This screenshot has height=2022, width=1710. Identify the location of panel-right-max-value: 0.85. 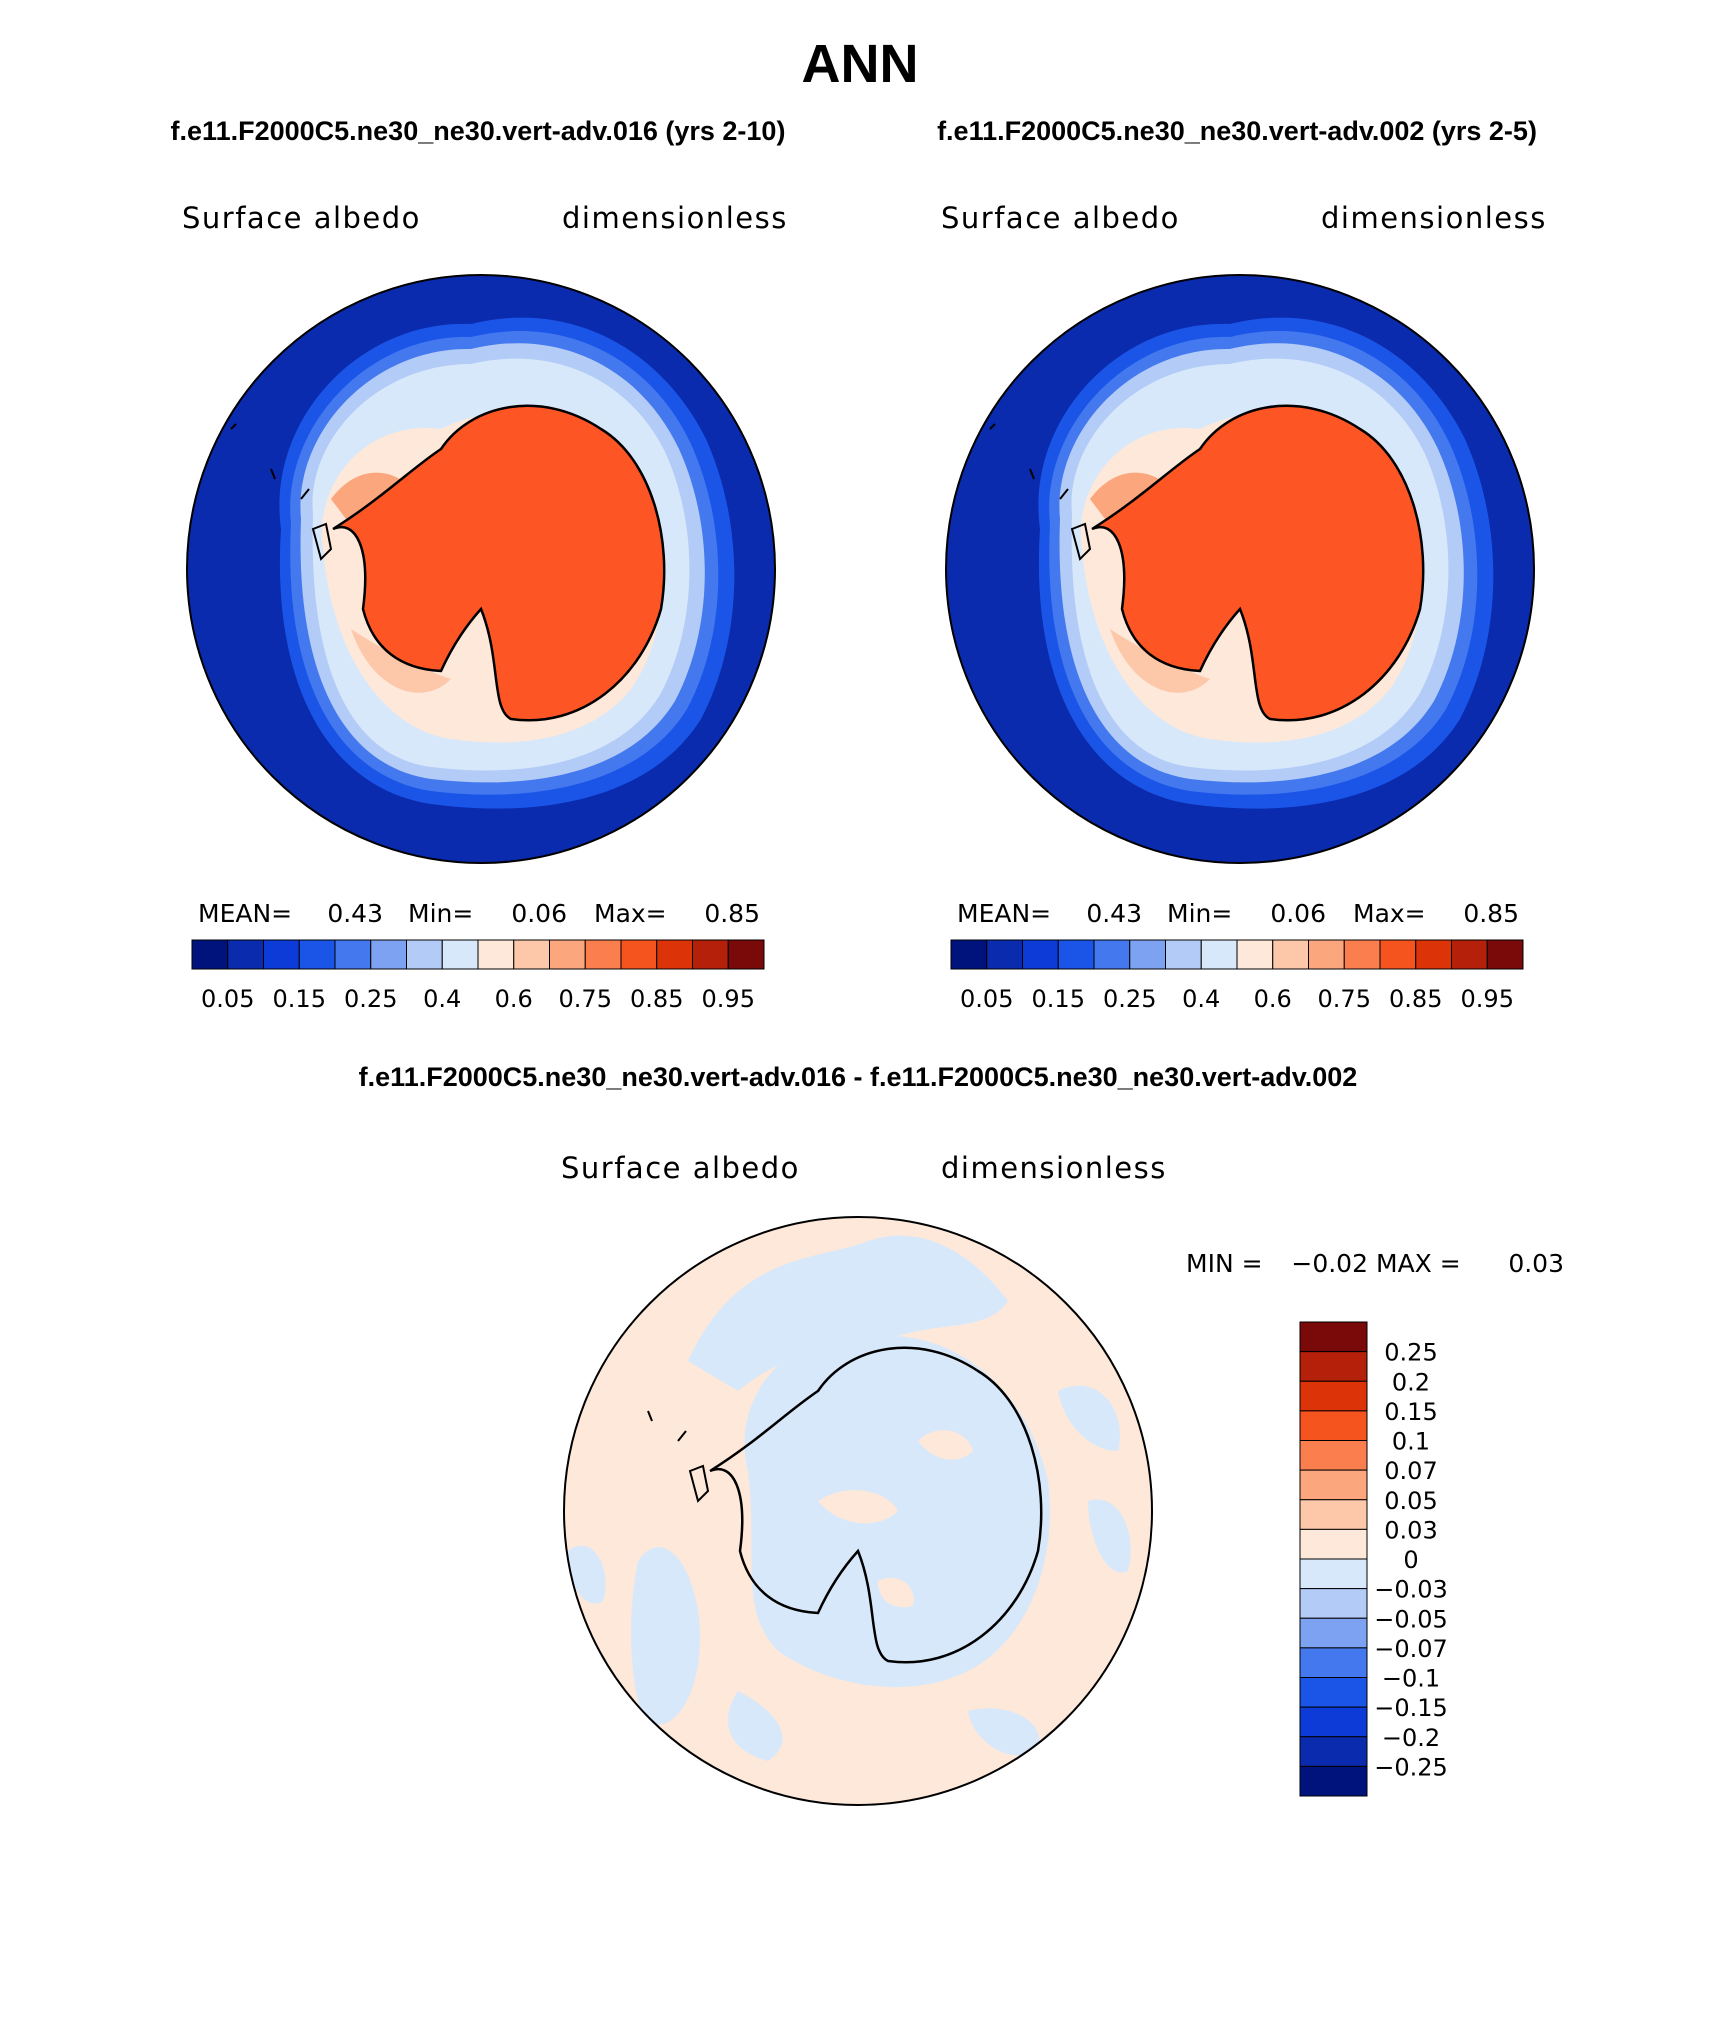
(1491, 913).